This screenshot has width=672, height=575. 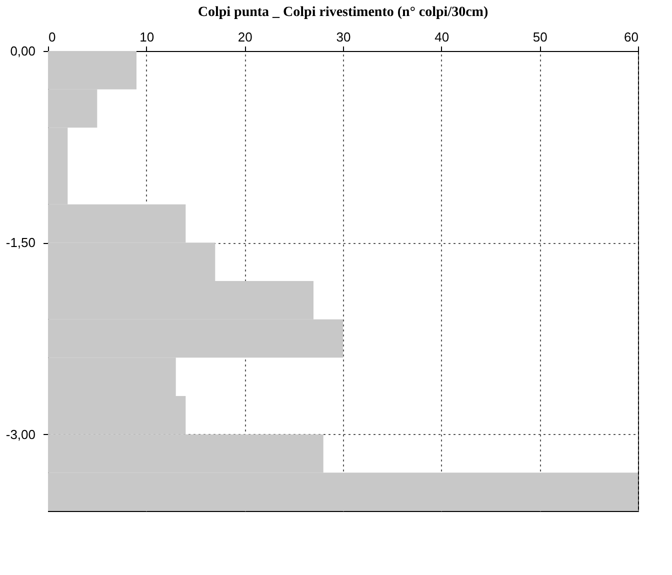 I want to click on y-tick-label: -1,50, so click(x=21, y=242).